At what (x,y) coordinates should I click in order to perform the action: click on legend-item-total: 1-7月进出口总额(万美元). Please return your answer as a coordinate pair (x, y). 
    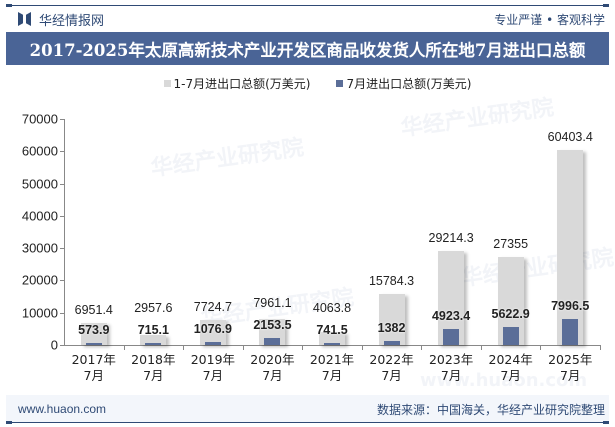
    Looking at the image, I should click on (237, 83).